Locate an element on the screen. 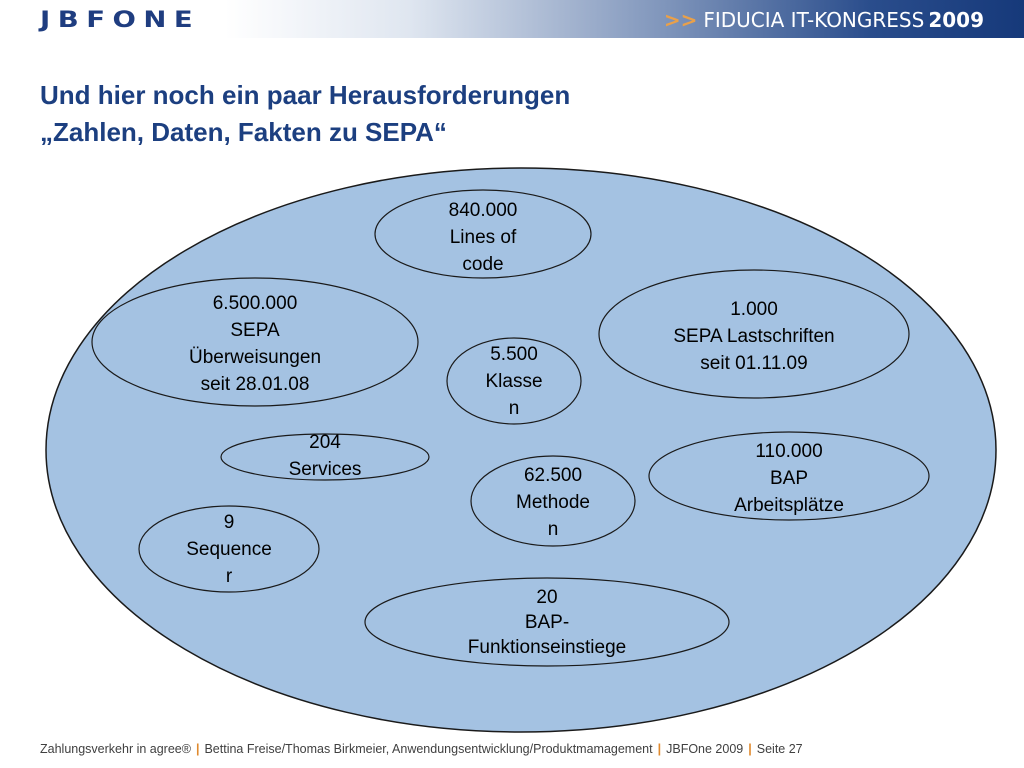  bubble-label-line: BAP- is located at coordinates (547, 622).